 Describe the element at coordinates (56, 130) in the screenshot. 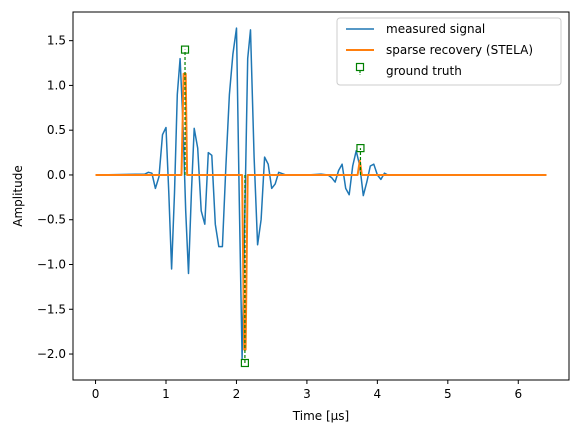

I see `y-tick-label: 0.5` at that location.